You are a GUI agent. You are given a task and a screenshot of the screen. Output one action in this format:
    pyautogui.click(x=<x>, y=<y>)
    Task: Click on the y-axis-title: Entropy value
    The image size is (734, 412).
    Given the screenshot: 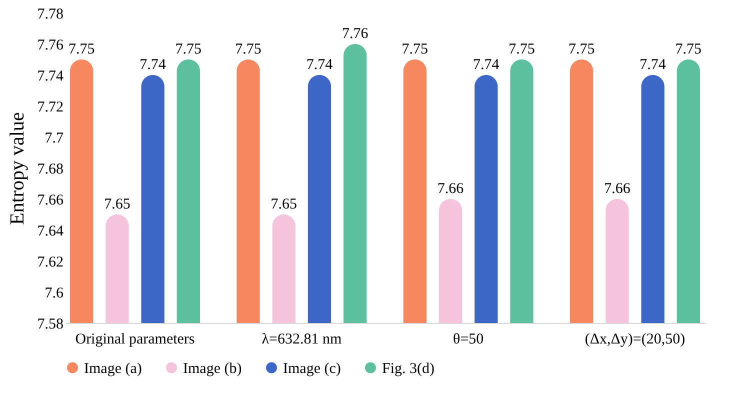 What is the action you would take?
    pyautogui.click(x=17, y=168)
    